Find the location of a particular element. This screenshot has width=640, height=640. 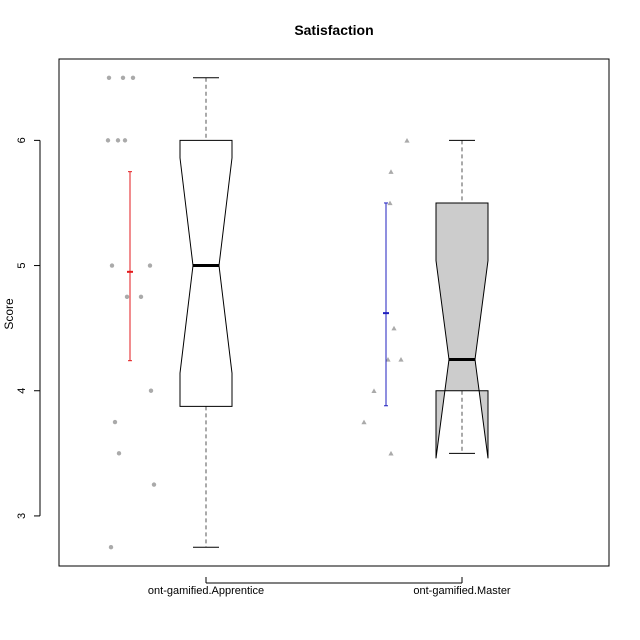

chart-title: Satisfaction is located at coordinates (333, 30).